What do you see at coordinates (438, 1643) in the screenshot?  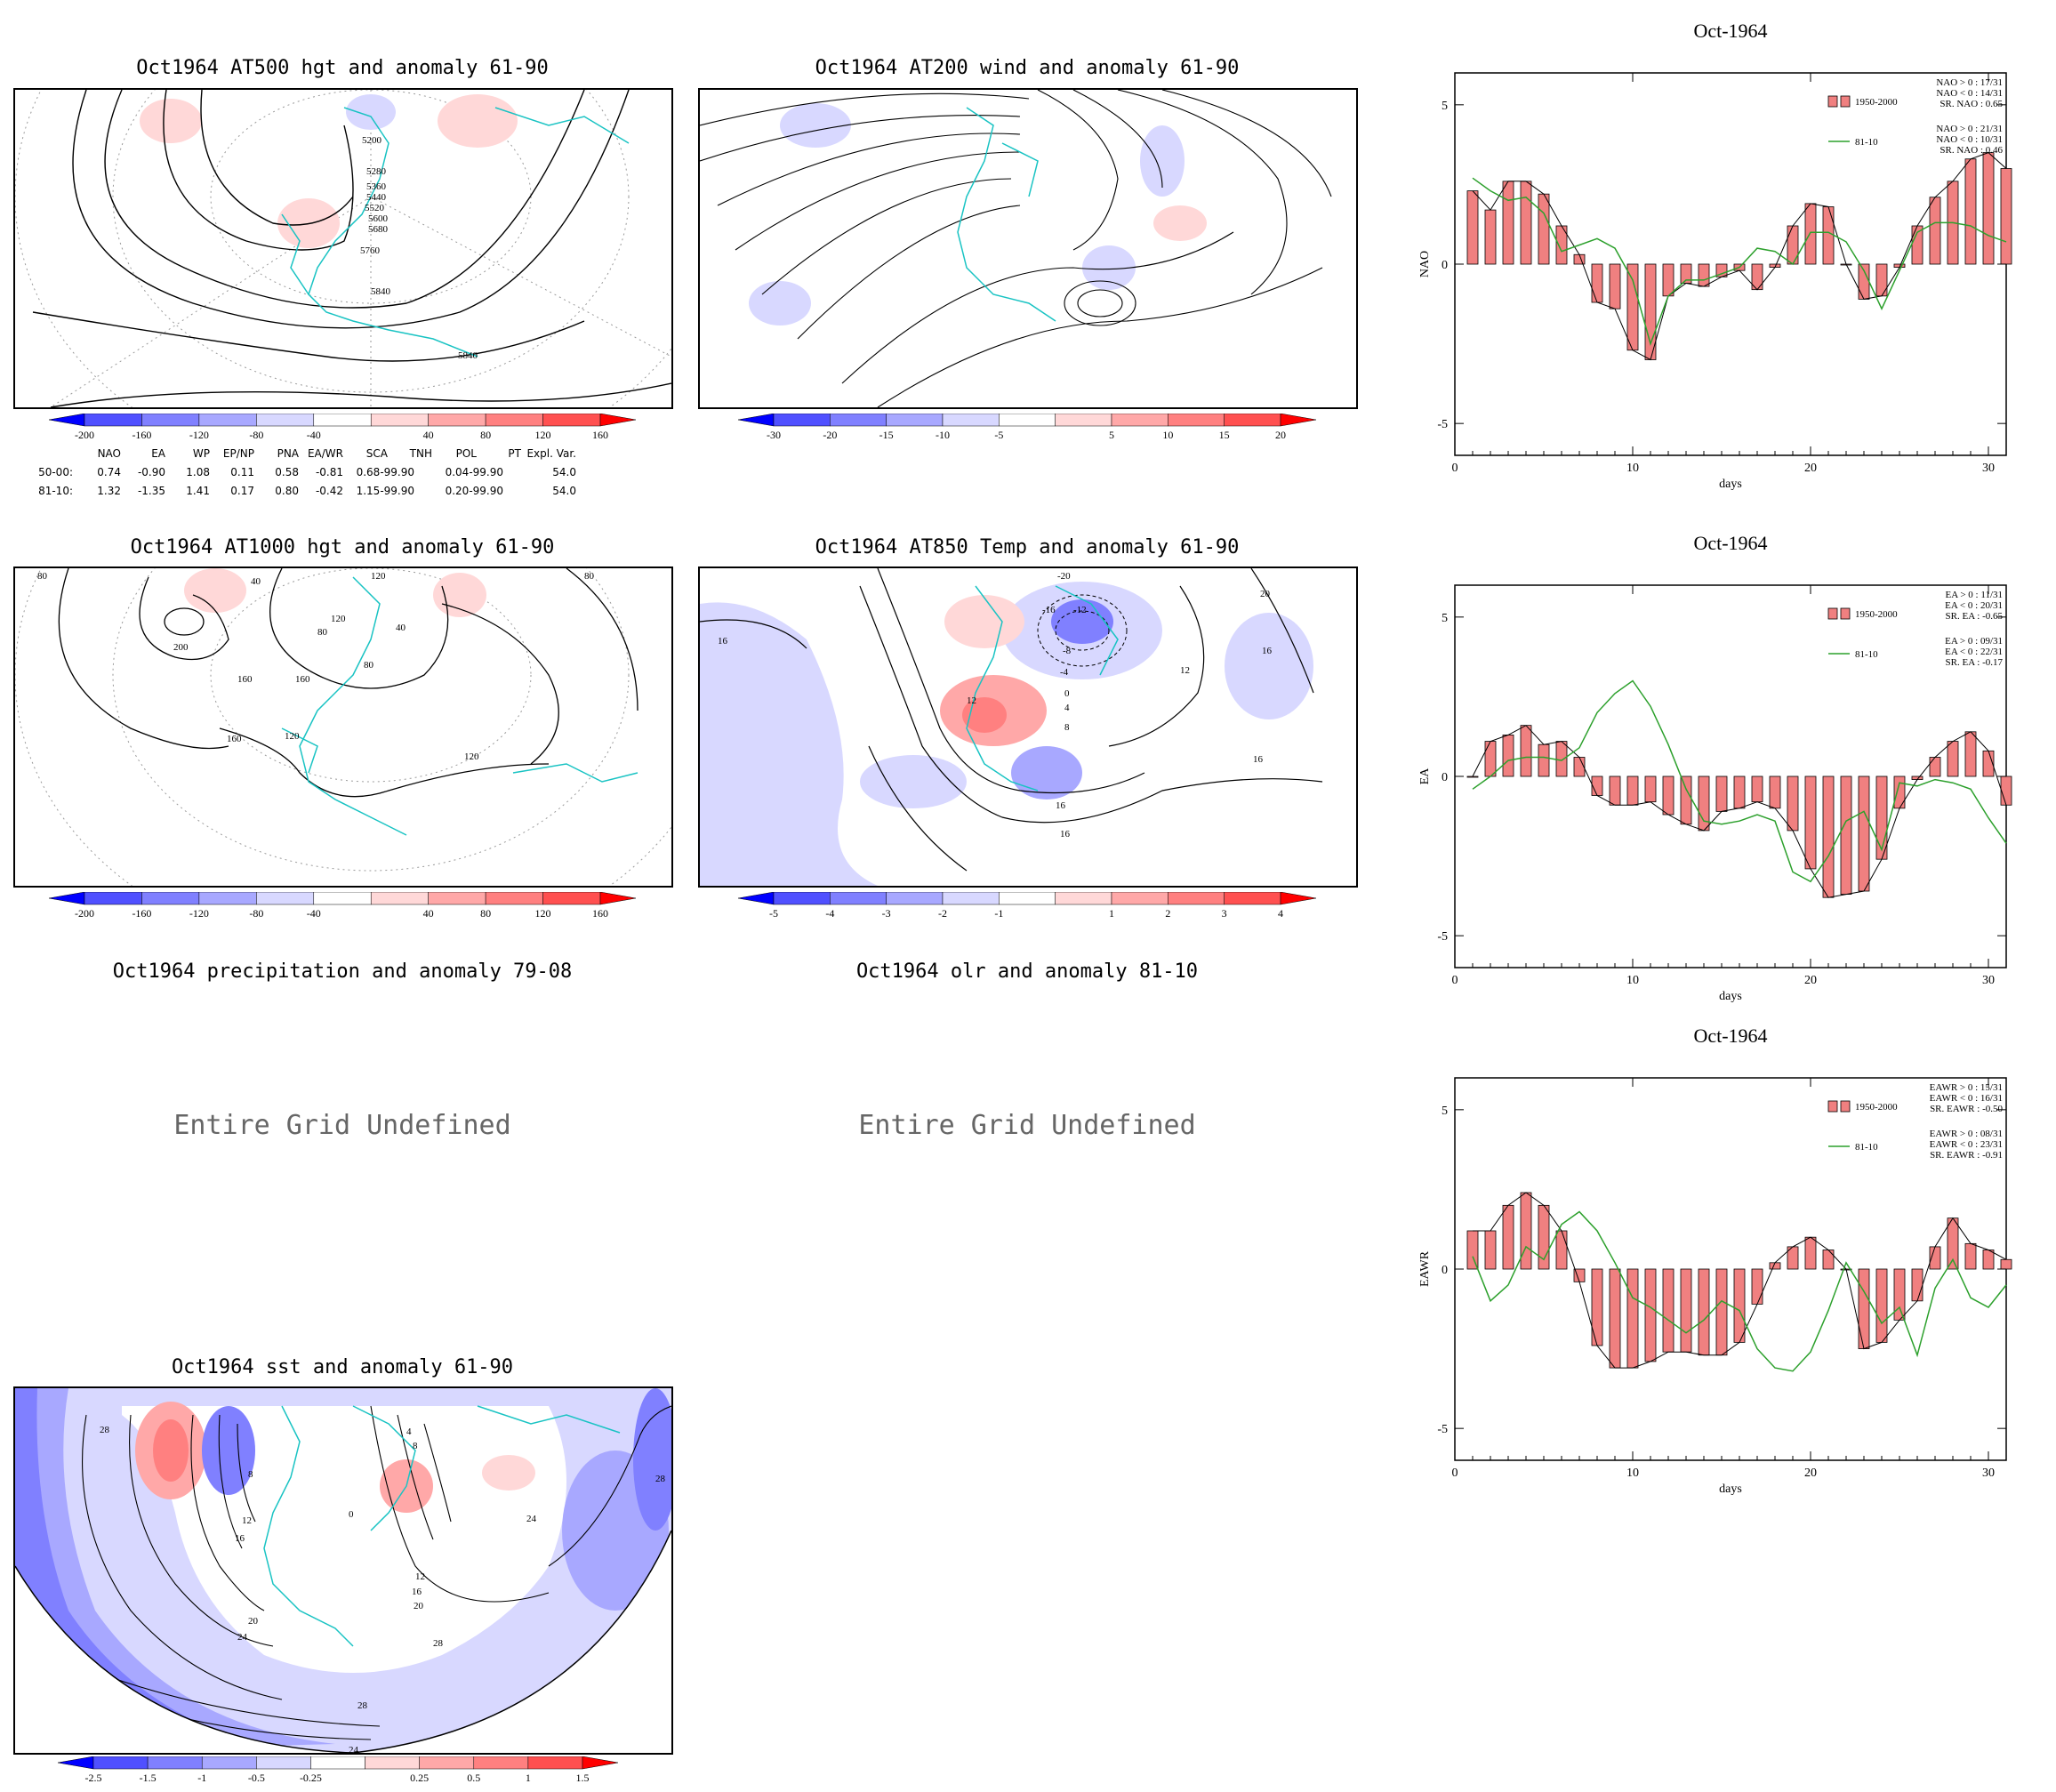 I see `sst-contour-label: 28` at bounding box center [438, 1643].